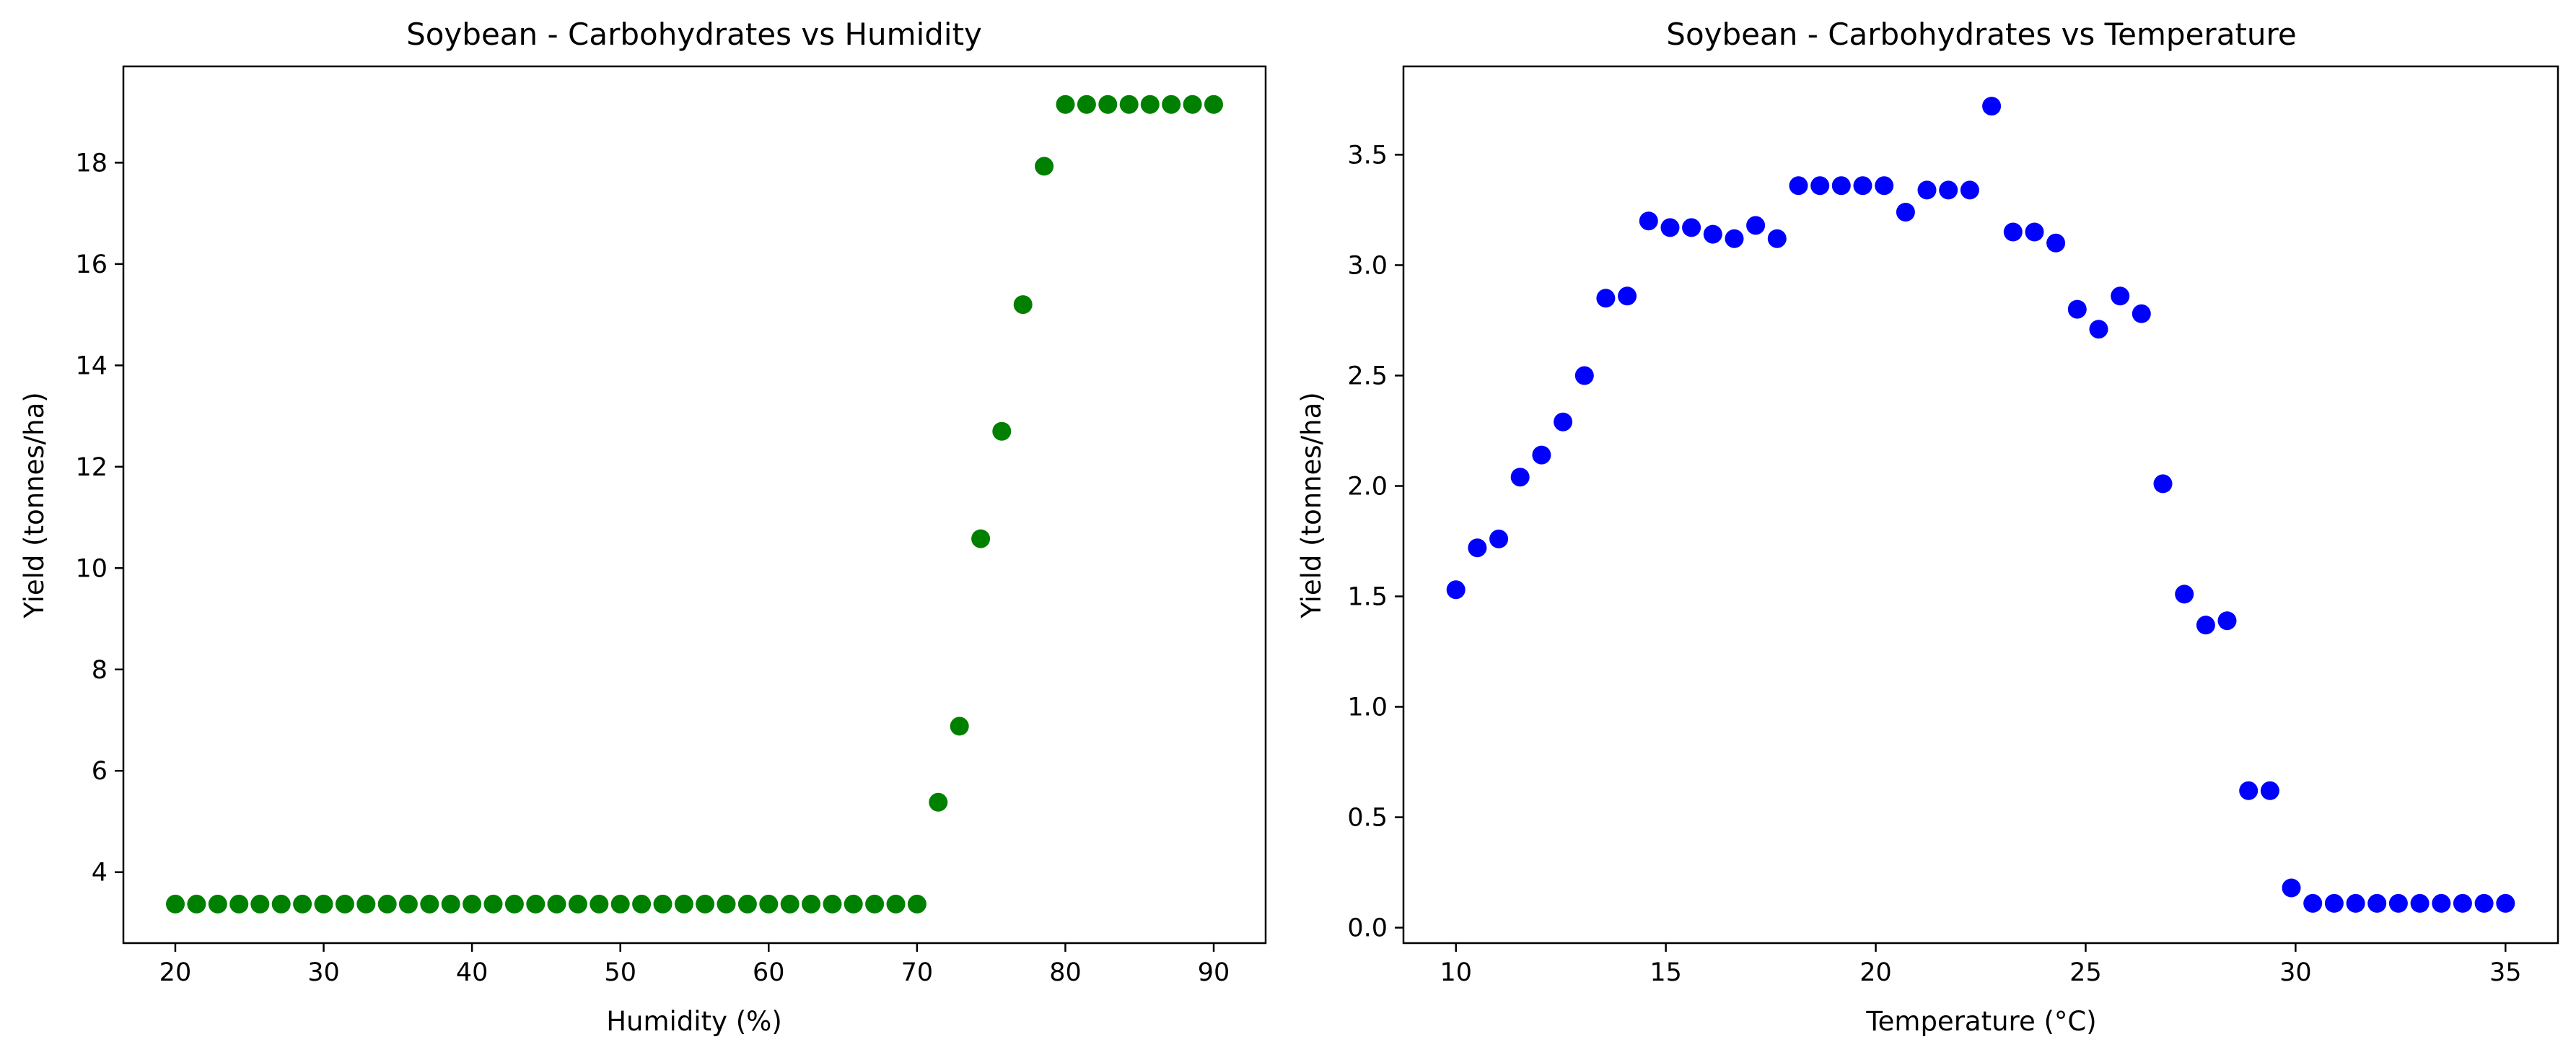 The image size is (2576, 1060). I want to click on y-tick-label: 8, so click(100, 670).